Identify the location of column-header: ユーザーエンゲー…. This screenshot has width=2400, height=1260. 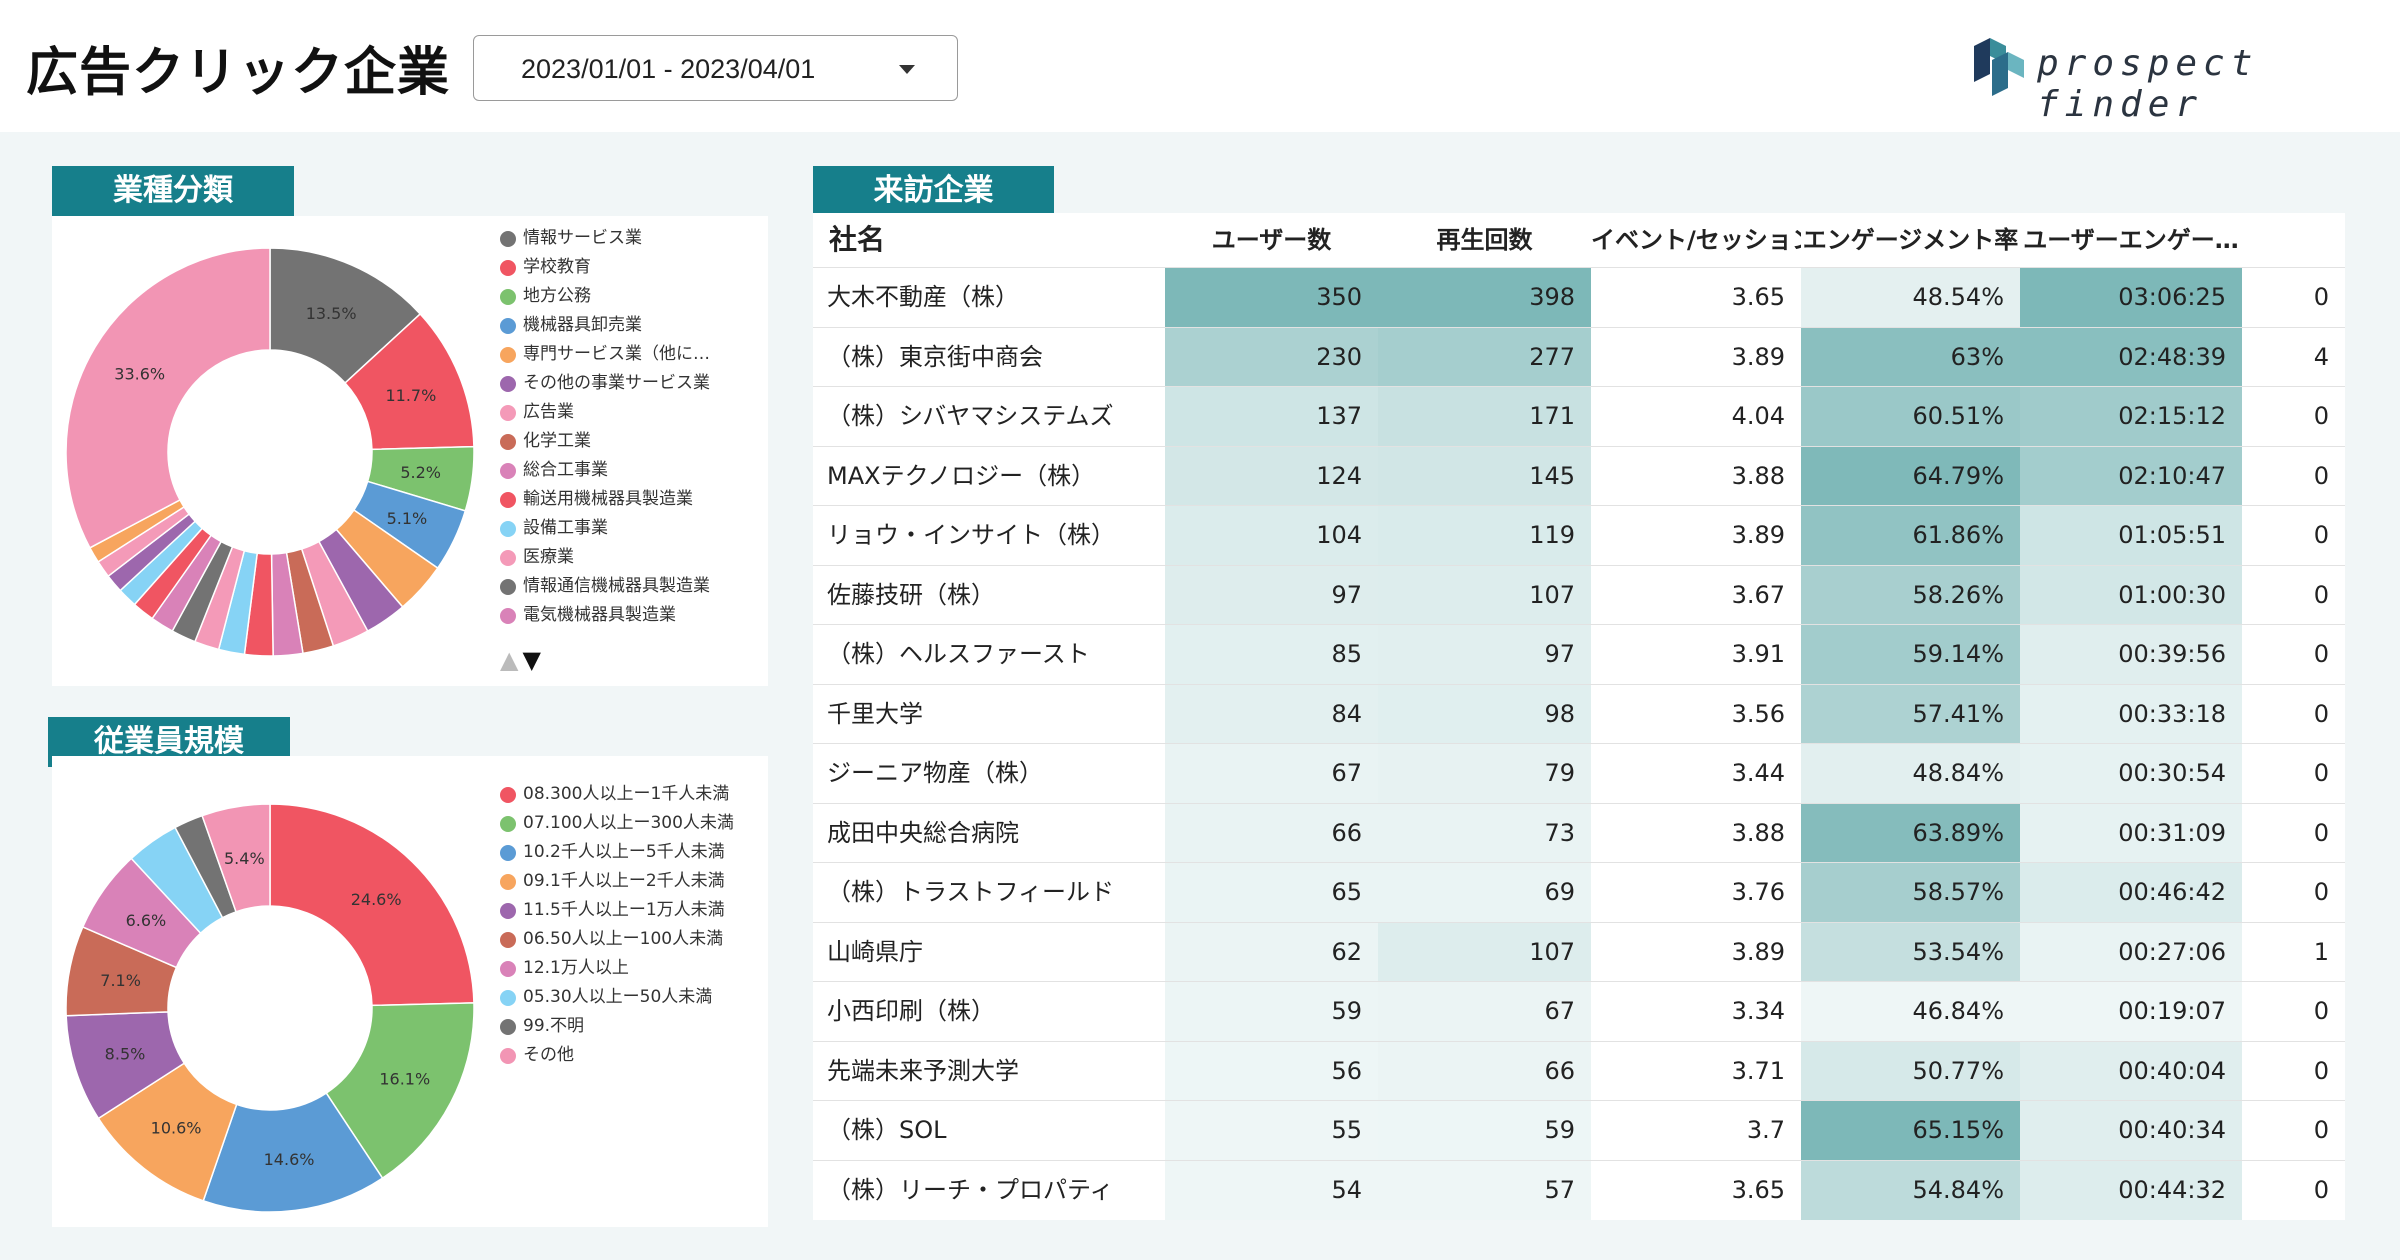
(2131, 240).